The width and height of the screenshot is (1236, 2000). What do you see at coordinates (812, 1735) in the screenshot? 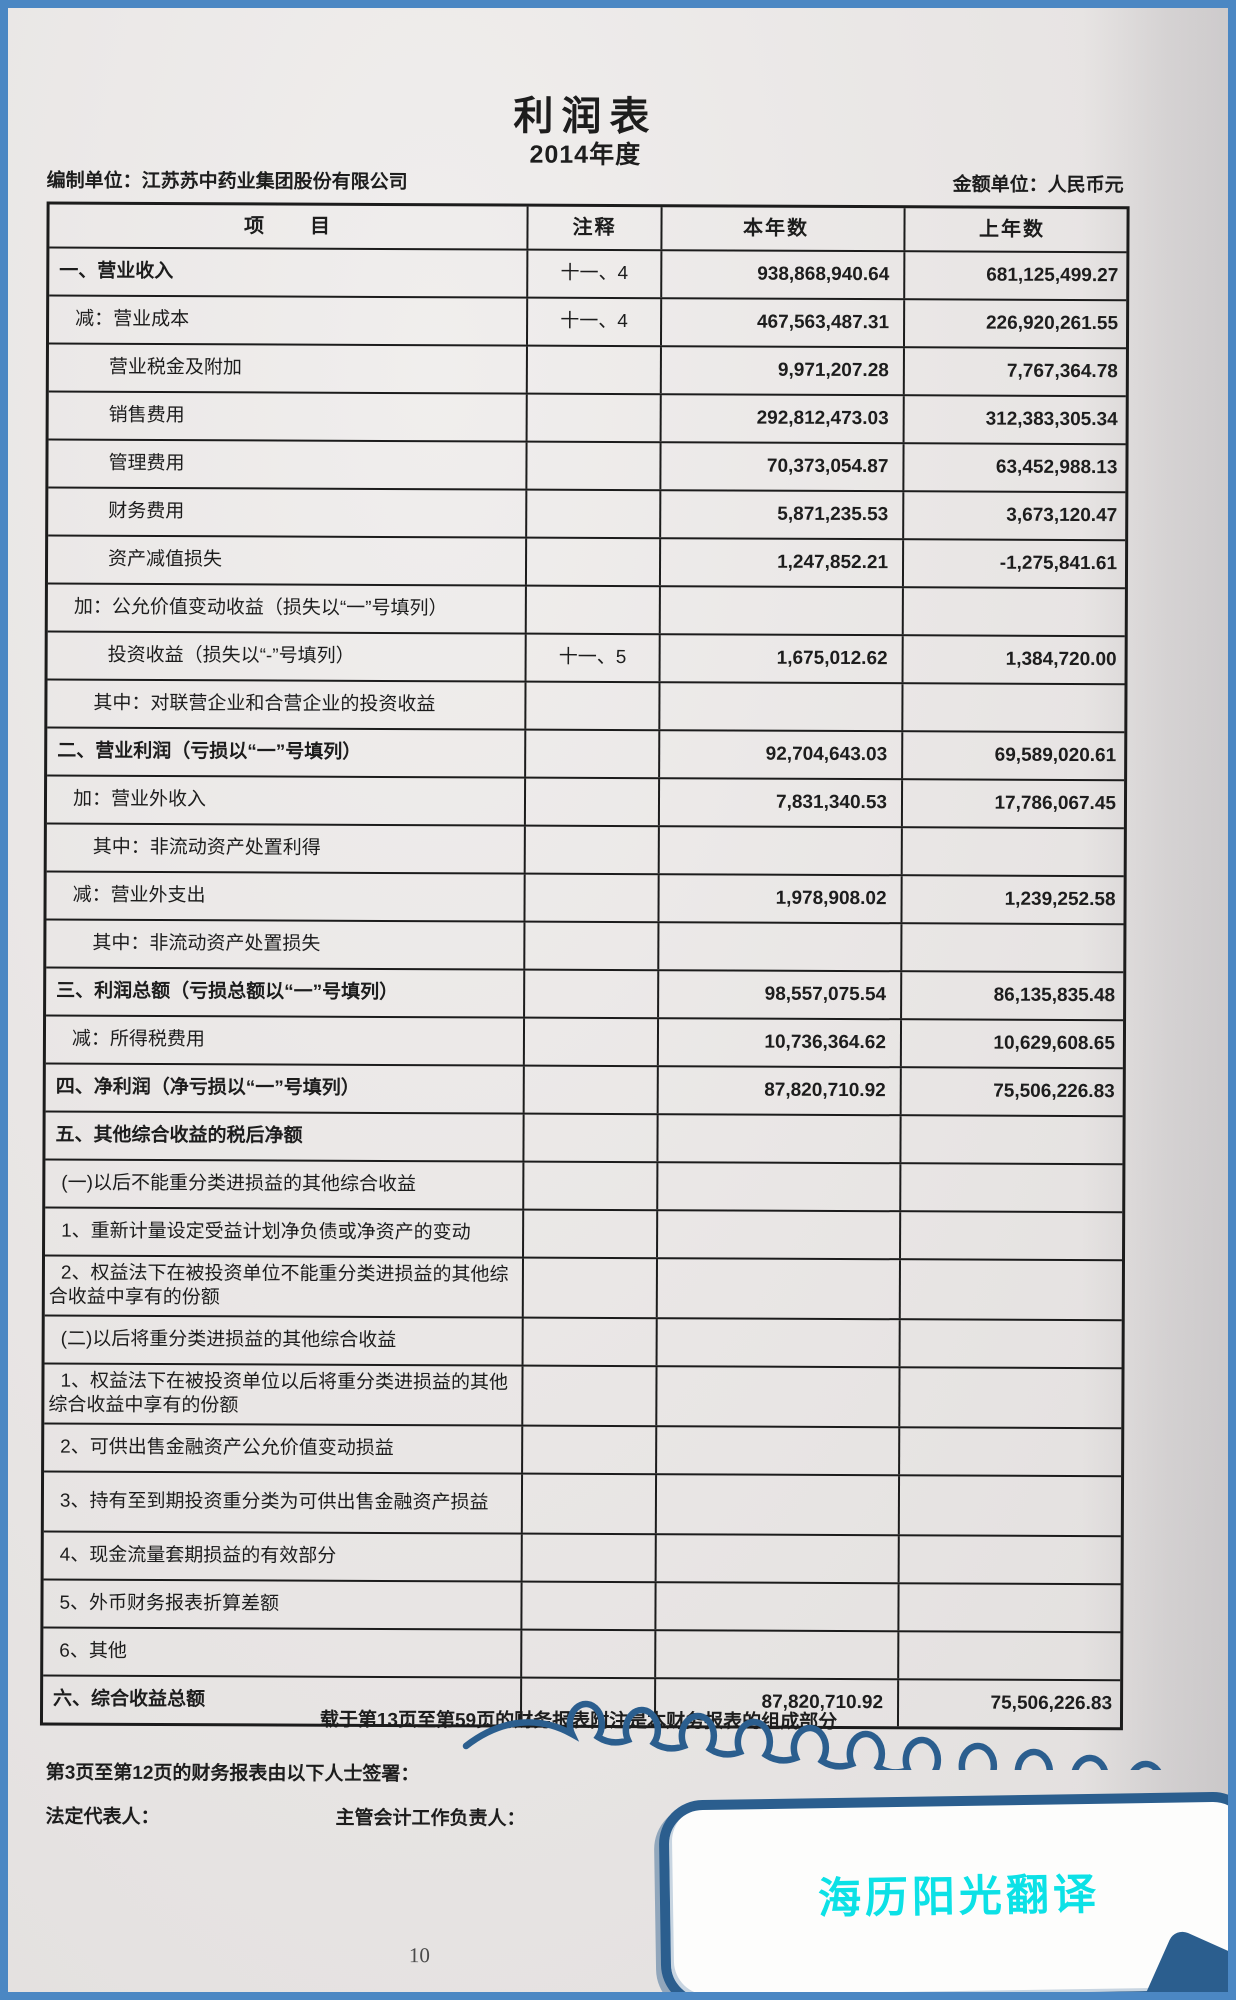
I see `scribble-loops-doodle` at bounding box center [812, 1735].